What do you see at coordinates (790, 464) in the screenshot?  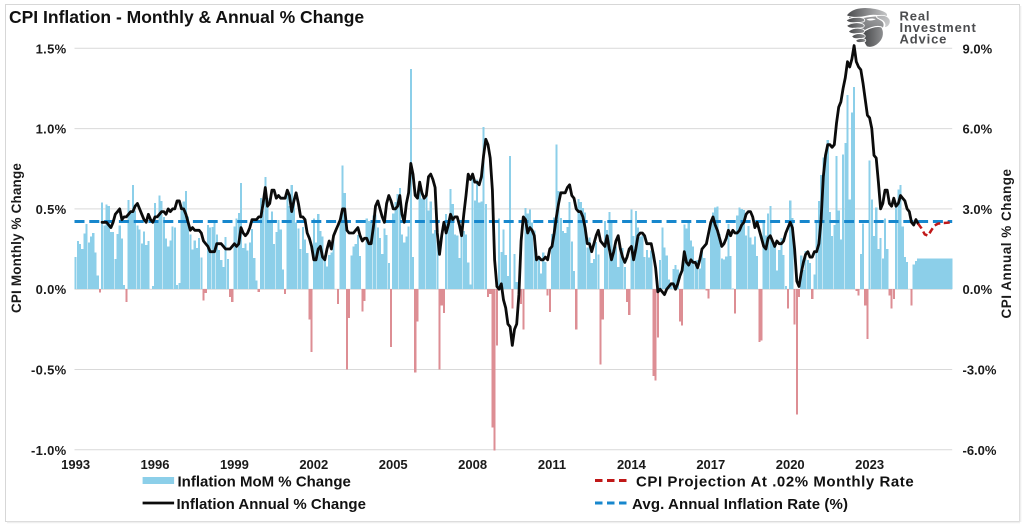 I see `svg-text: 2020` at bounding box center [790, 464].